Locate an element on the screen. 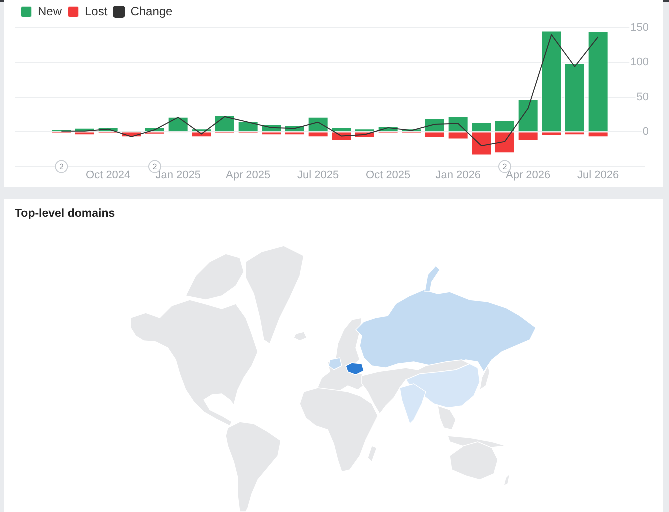  x-tick-label: Oct 2024 is located at coordinates (108, 175).